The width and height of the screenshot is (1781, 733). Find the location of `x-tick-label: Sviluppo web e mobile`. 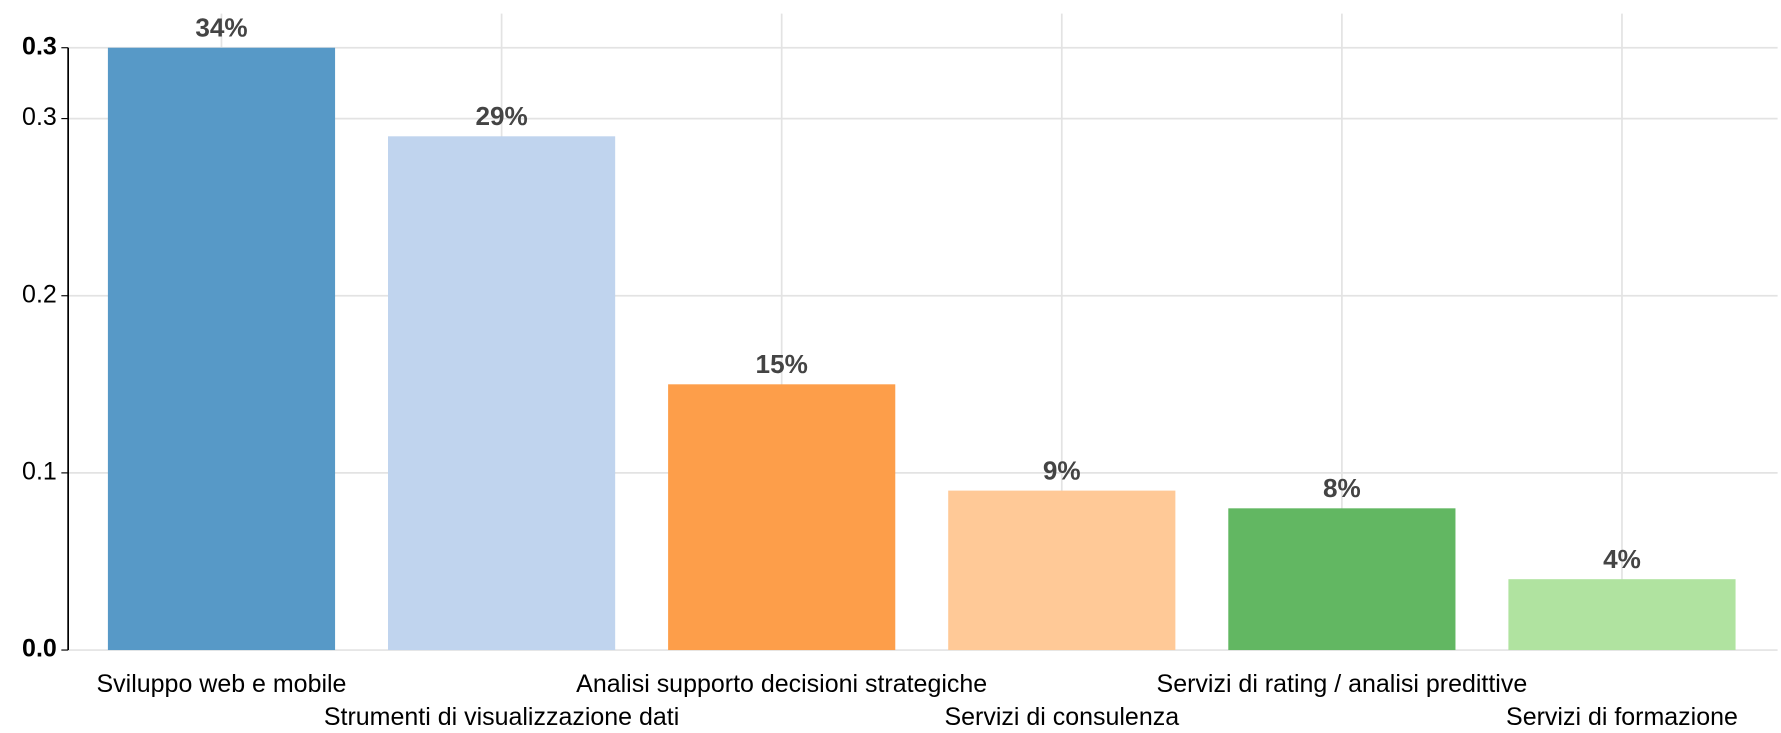

x-tick-label: Sviluppo web e mobile is located at coordinates (222, 684).